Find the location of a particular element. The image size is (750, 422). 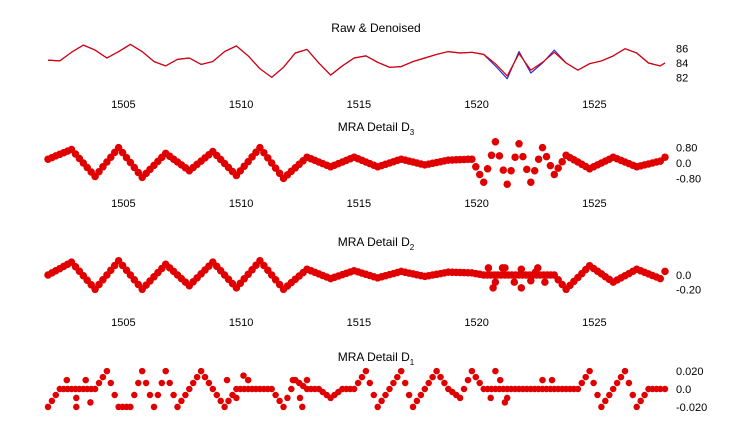

panel-title-text: Raw & Denoised is located at coordinates (375, 28).